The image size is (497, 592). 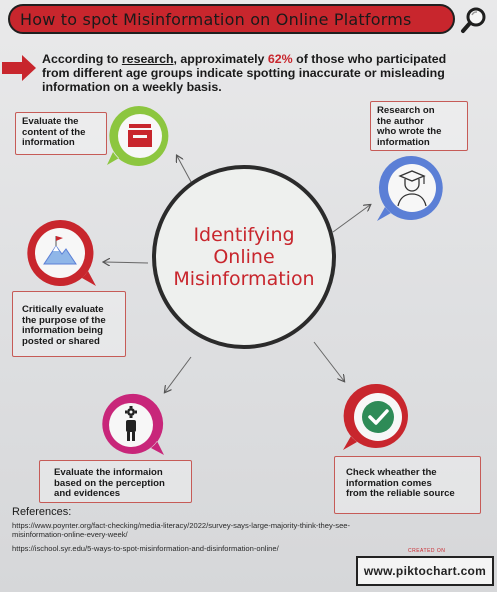 I want to click on arrow-to-perception, so click(x=178, y=374).